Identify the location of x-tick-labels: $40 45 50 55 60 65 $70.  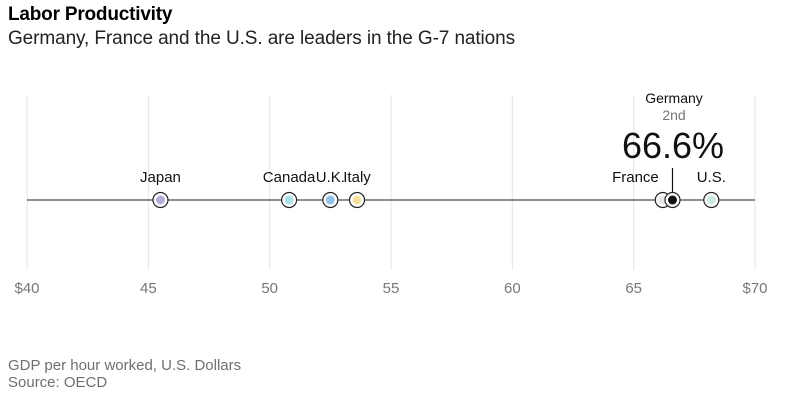
(390, 288).